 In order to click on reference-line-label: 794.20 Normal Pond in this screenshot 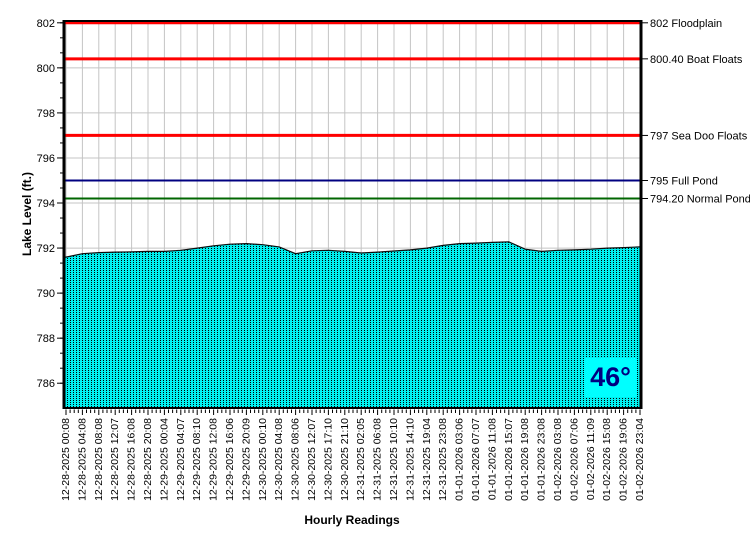, I will do `click(700, 200)`.